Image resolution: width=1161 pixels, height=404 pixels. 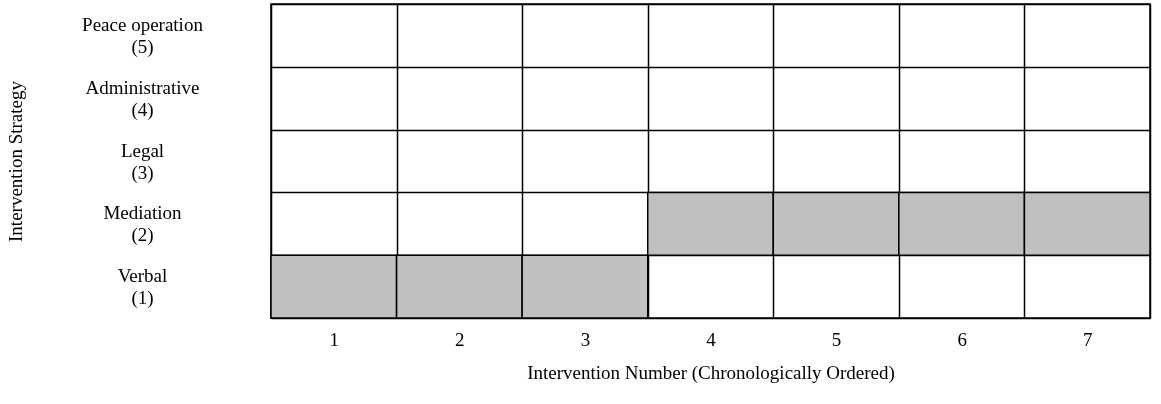 I want to click on x-tick-label: 2, so click(x=460, y=339).